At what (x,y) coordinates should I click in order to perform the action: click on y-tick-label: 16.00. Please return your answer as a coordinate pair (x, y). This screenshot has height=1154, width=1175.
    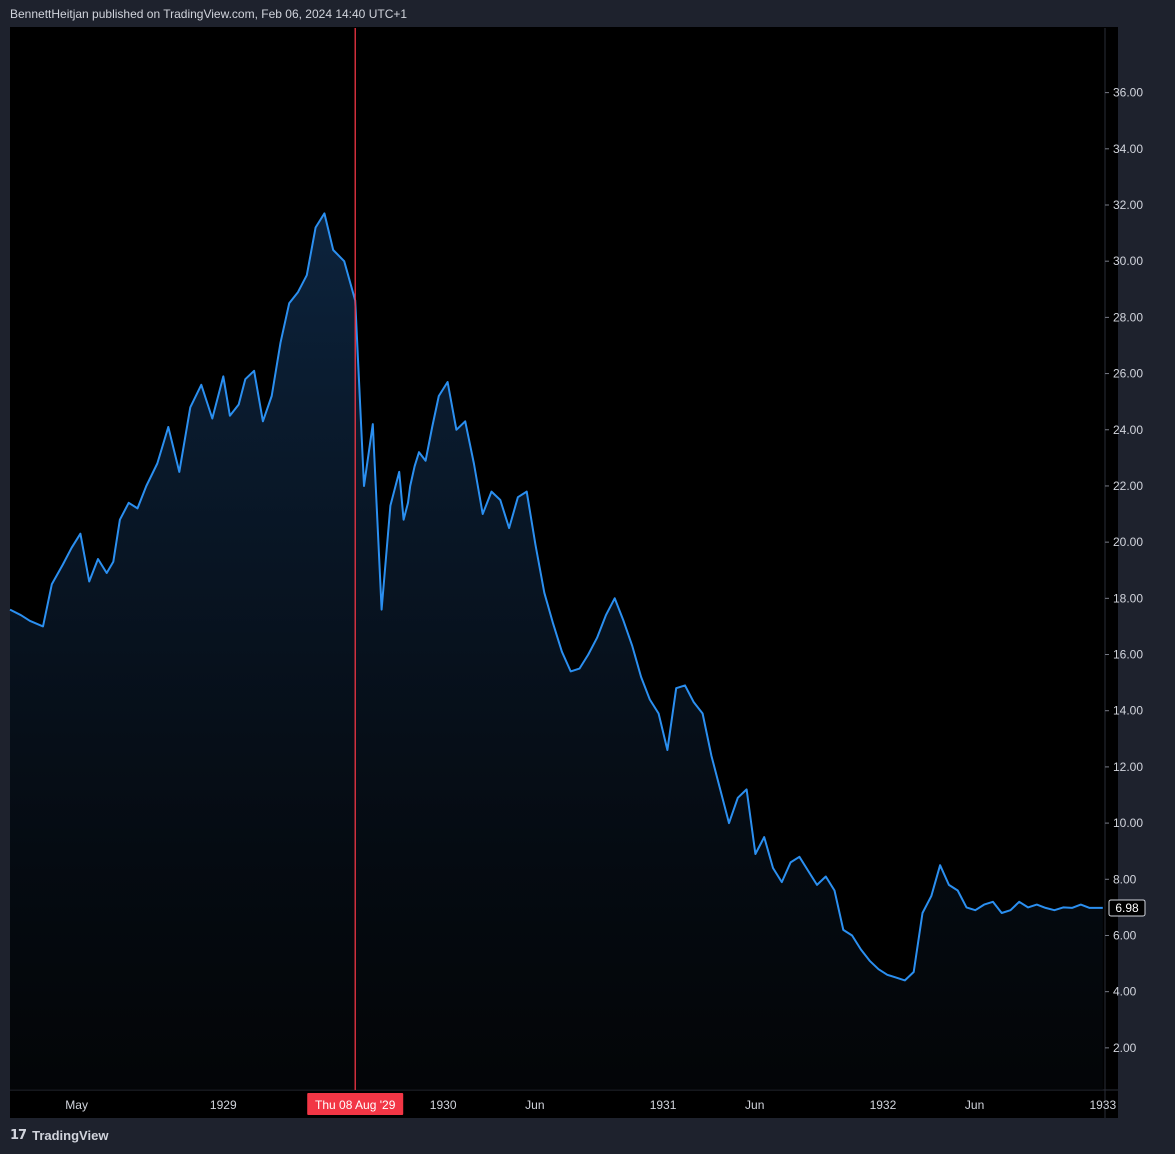
    Looking at the image, I should click on (1128, 655).